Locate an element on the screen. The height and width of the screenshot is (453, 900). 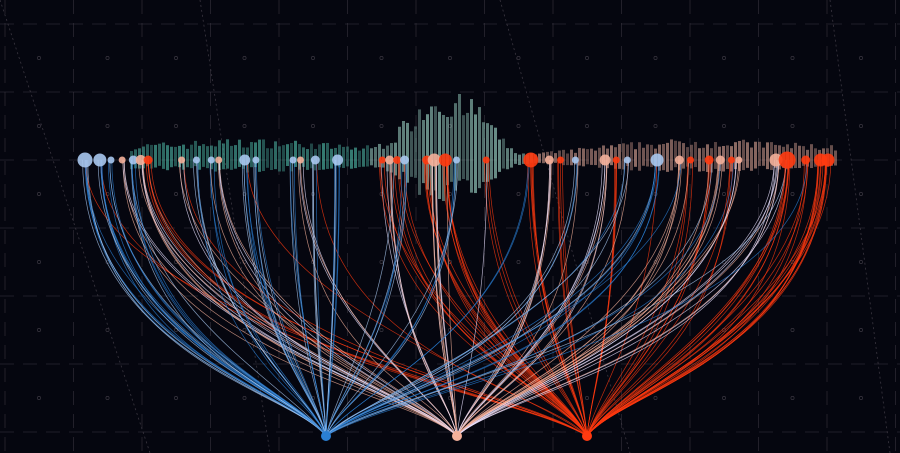
target-nodes is located at coordinates (456, 436).